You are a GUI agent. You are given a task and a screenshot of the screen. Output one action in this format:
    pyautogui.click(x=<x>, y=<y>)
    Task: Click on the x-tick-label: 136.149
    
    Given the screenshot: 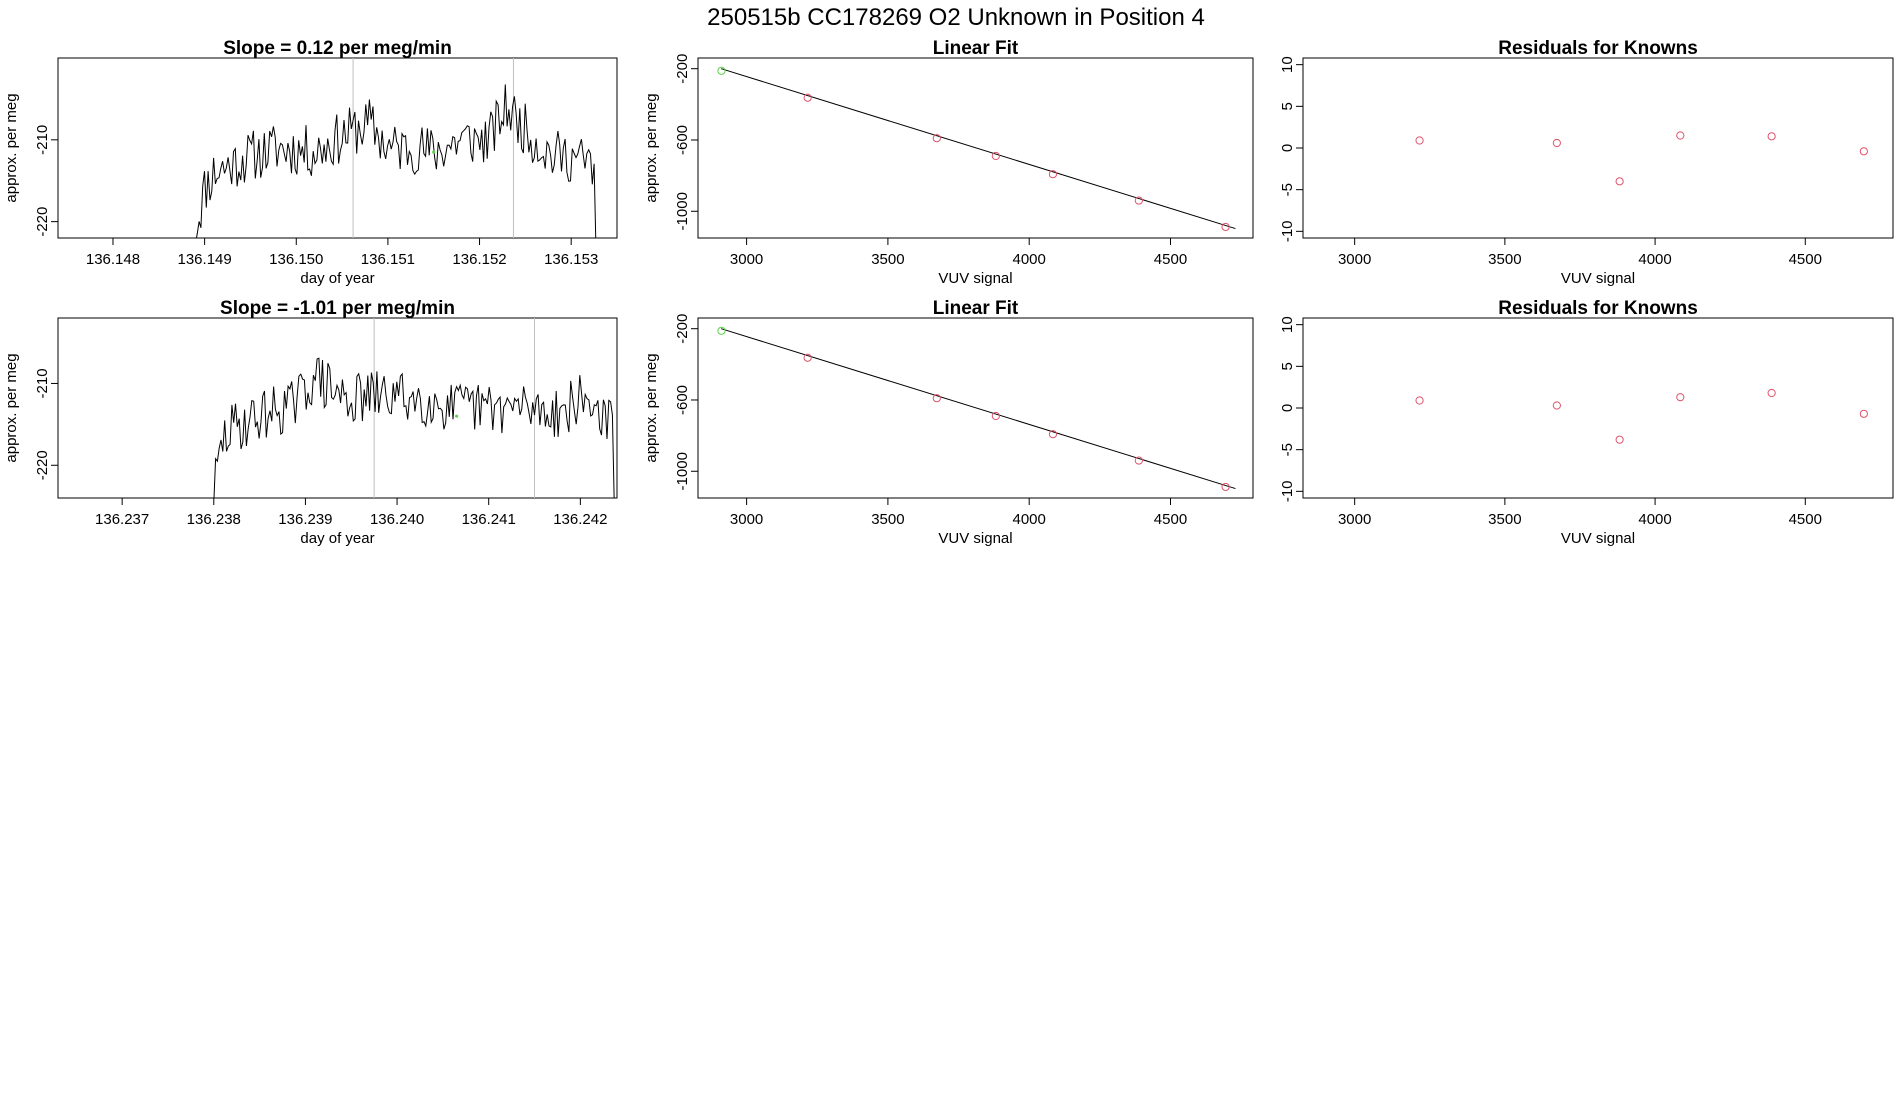 What is the action you would take?
    pyautogui.click(x=205, y=259)
    